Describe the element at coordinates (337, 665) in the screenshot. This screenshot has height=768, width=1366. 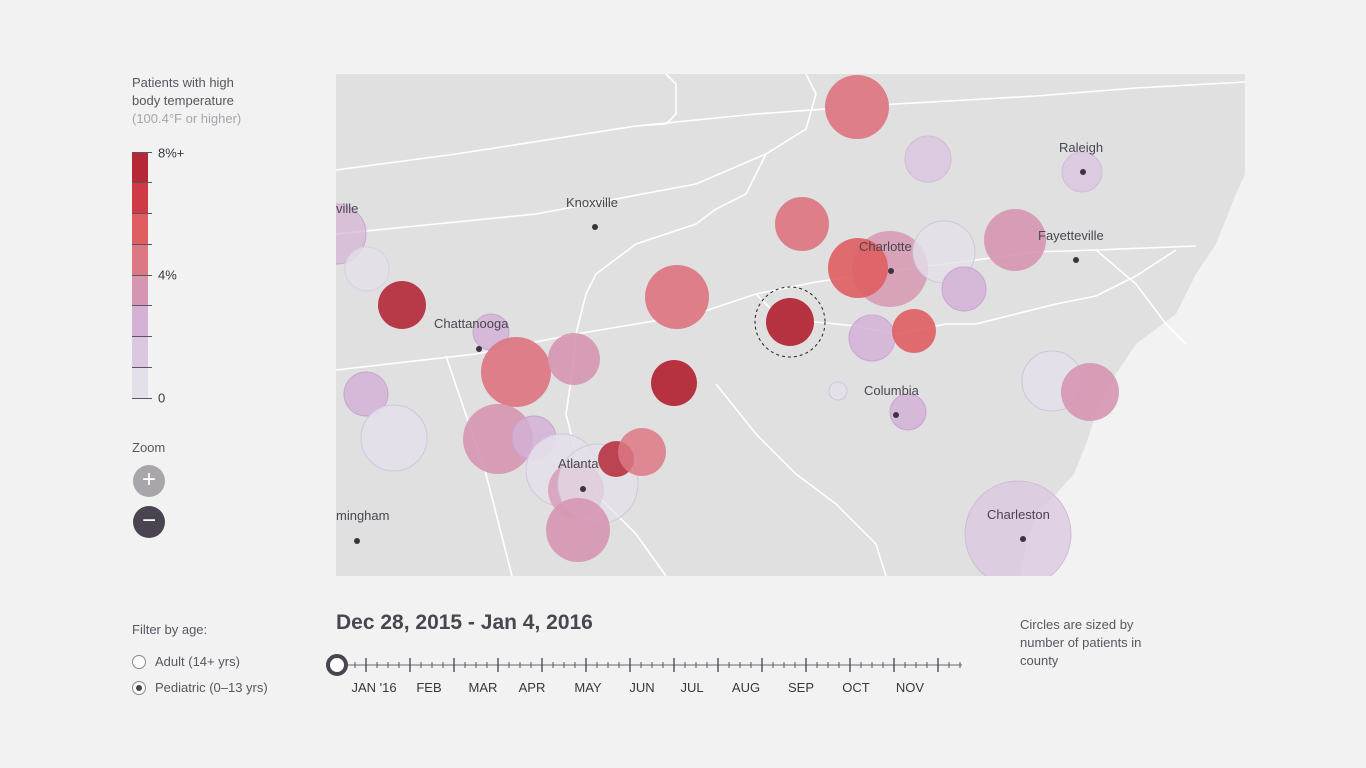
I see `timeline-handle` at that location.